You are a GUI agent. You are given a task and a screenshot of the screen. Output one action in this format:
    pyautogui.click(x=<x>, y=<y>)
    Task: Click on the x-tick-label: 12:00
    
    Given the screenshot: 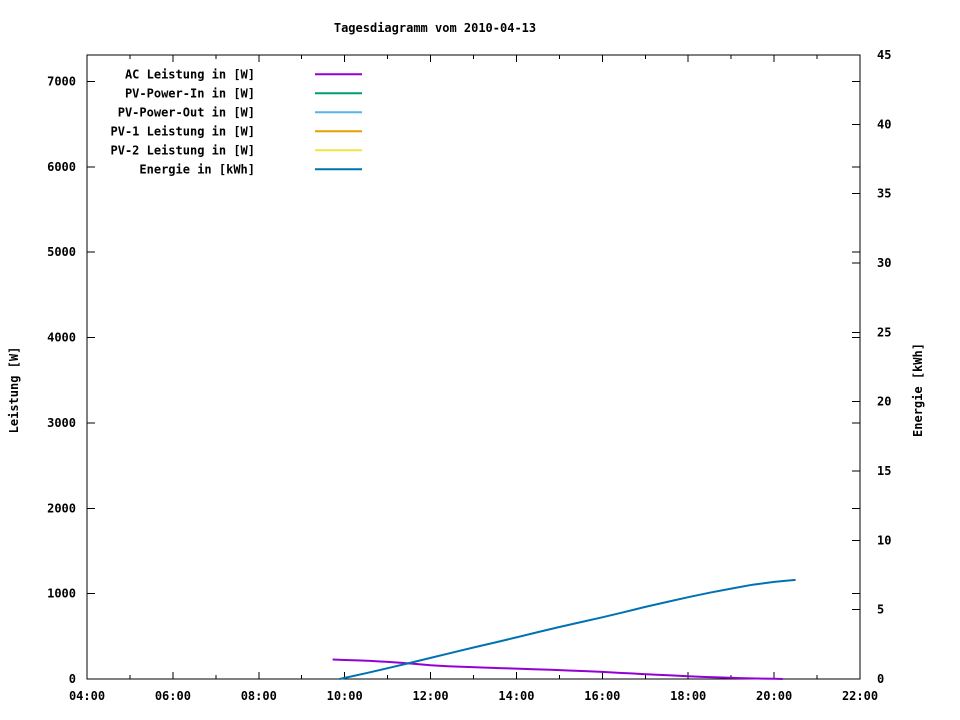 What is the action you would take?
    pyautogui.click(x=430, y=696)
    